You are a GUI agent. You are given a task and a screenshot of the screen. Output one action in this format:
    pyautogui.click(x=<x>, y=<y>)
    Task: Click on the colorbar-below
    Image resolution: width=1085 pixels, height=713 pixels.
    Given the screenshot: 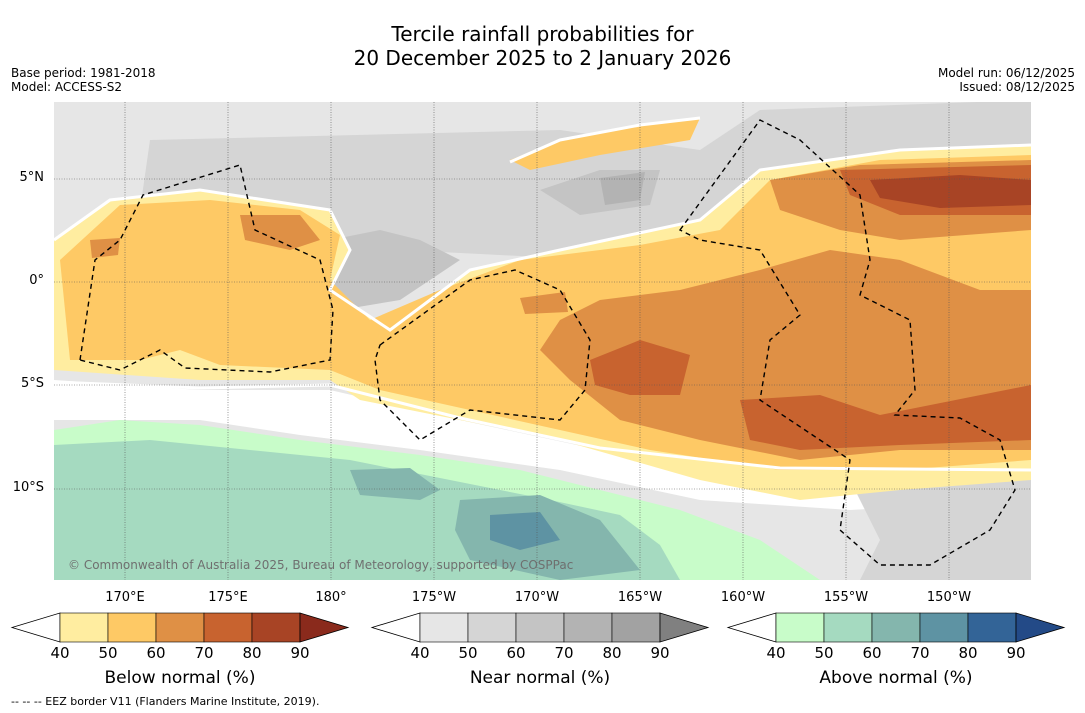 What is the action you would take?
    pyautogui.click(x=180, y=627)
    